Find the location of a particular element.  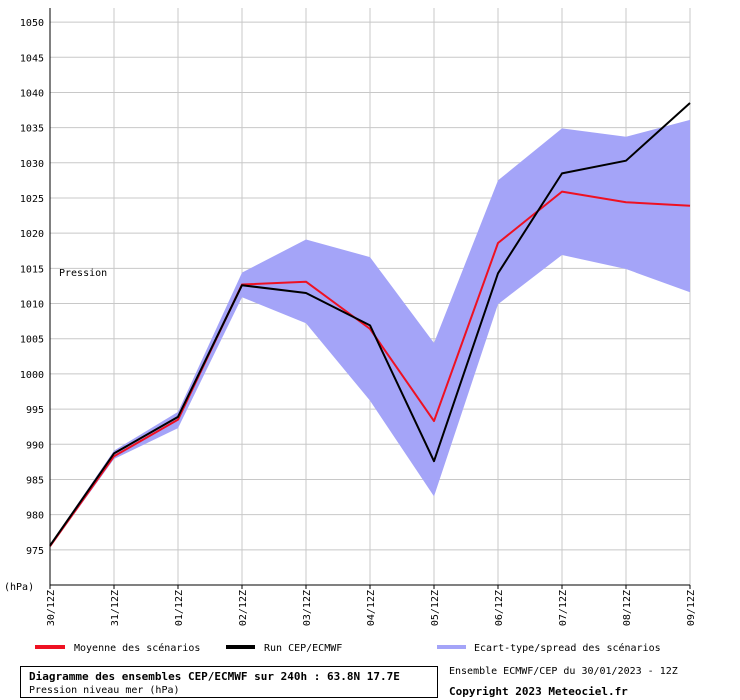

y-tick-label: 1000 is located at coordinates (32, 375).